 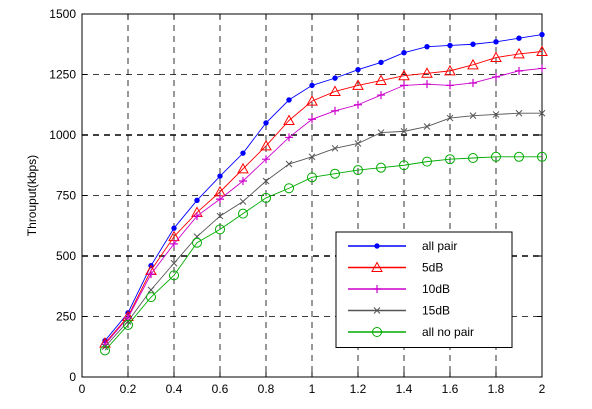 What do you see at coordinates (399, 289) in the screenshot?
I see `legend-item: 10dB` at bounding box center [399, 289].